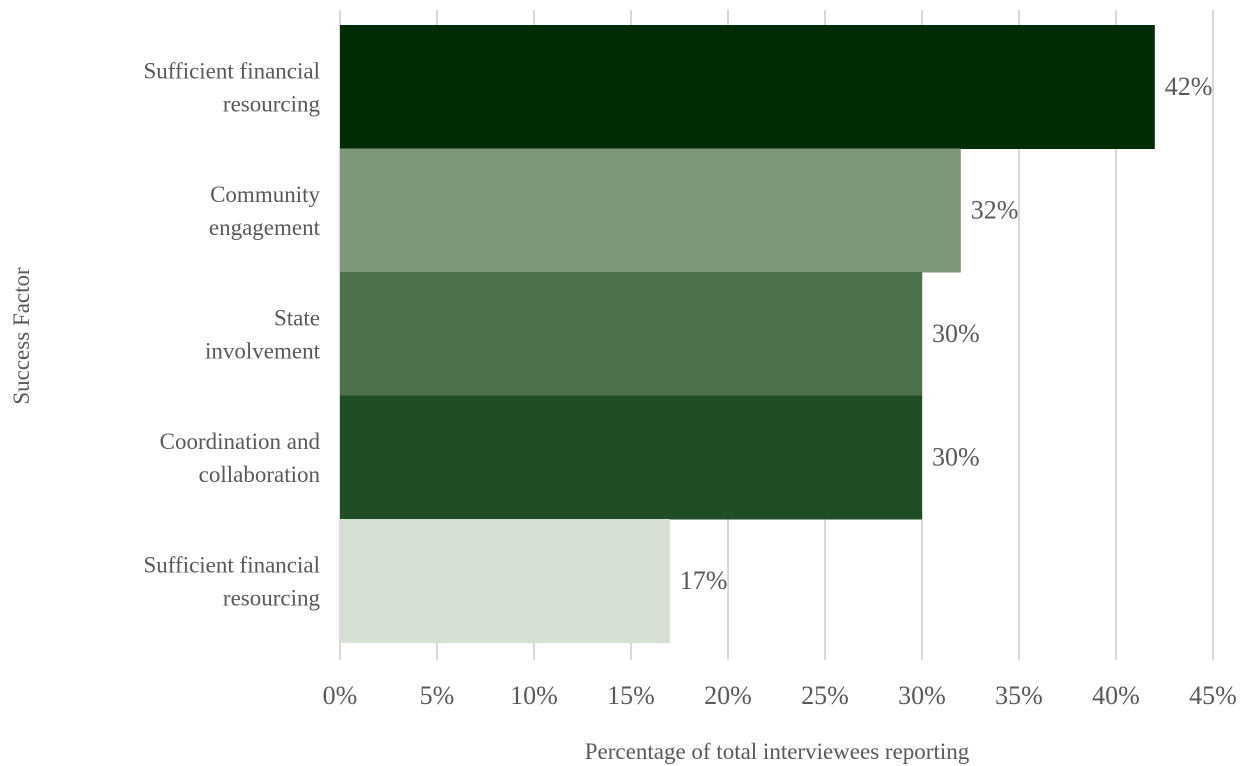 The width and height of the screenshot is (1247, 766). Describe the element at coordinates (340, 695) in the screenshot. I see `x-tick-label-0: 0%` at that location.